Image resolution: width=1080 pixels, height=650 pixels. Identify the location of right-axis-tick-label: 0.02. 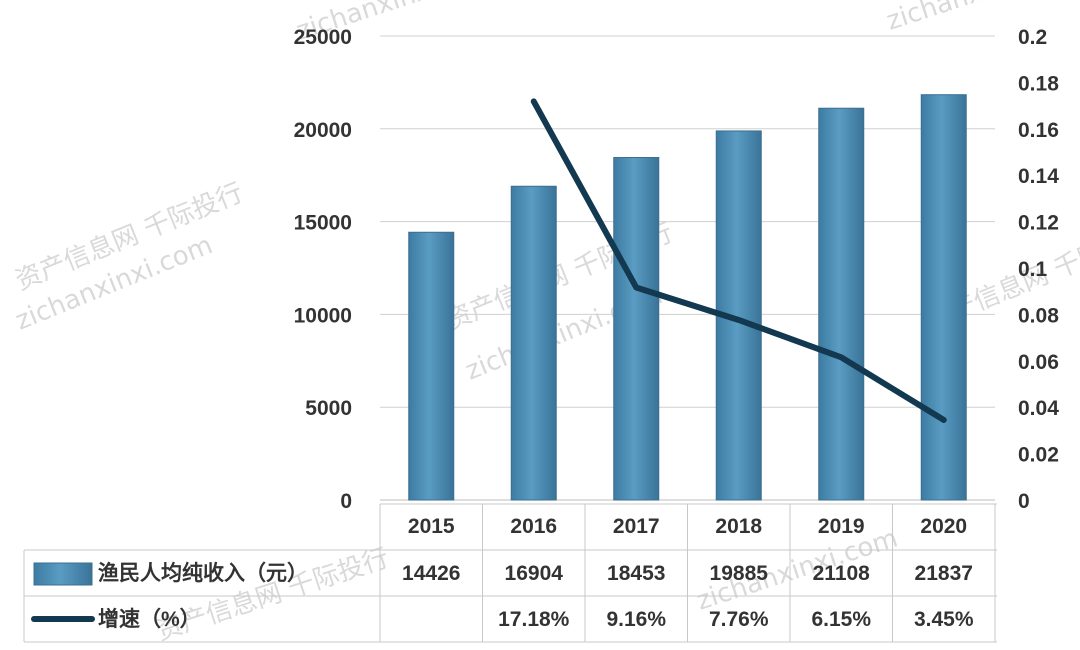
(1038, 455).